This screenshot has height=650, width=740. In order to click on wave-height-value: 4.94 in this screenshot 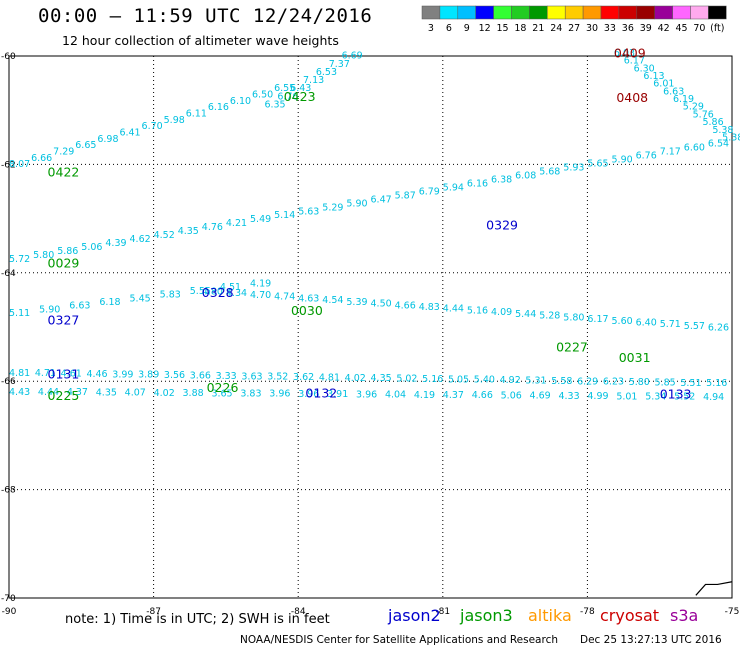, I will do `click(713, 397)`.